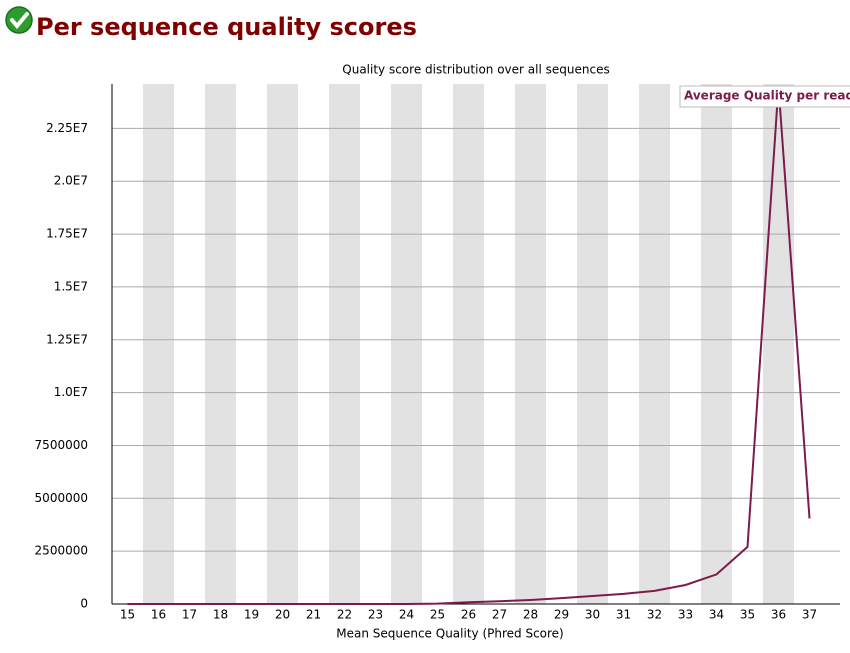 This screenshot has width=850, height=653. What do you see at coordinates (654, 615) in the screenshot?
I see `x-tick-label: 32` at bounding box center [654, 615].